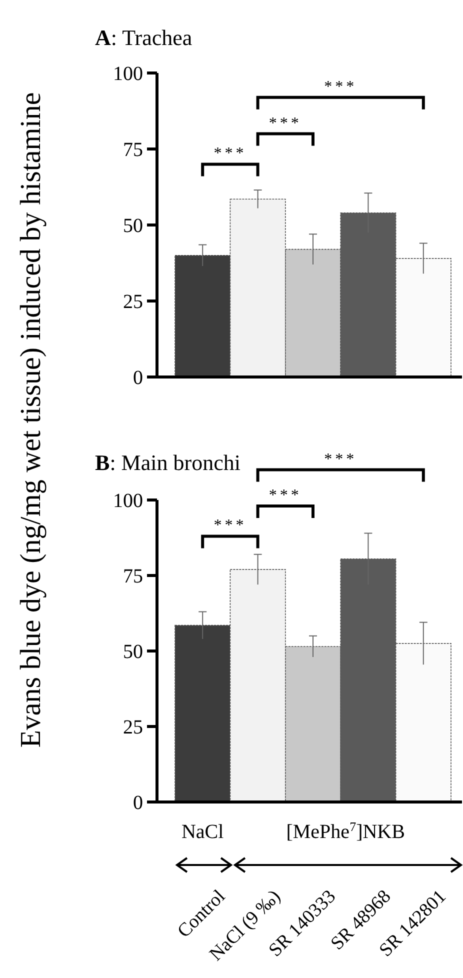  Describe the element at coordinates (31, 420) in the screenshot. I see `y-axis-title: Evans blue dye (ng/mg wet tissue) induced by histamine` at that location.